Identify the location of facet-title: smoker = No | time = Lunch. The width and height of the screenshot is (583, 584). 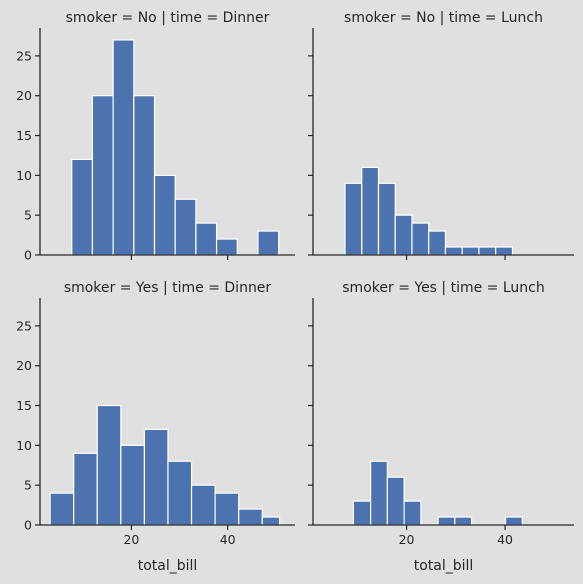
(443, 18).